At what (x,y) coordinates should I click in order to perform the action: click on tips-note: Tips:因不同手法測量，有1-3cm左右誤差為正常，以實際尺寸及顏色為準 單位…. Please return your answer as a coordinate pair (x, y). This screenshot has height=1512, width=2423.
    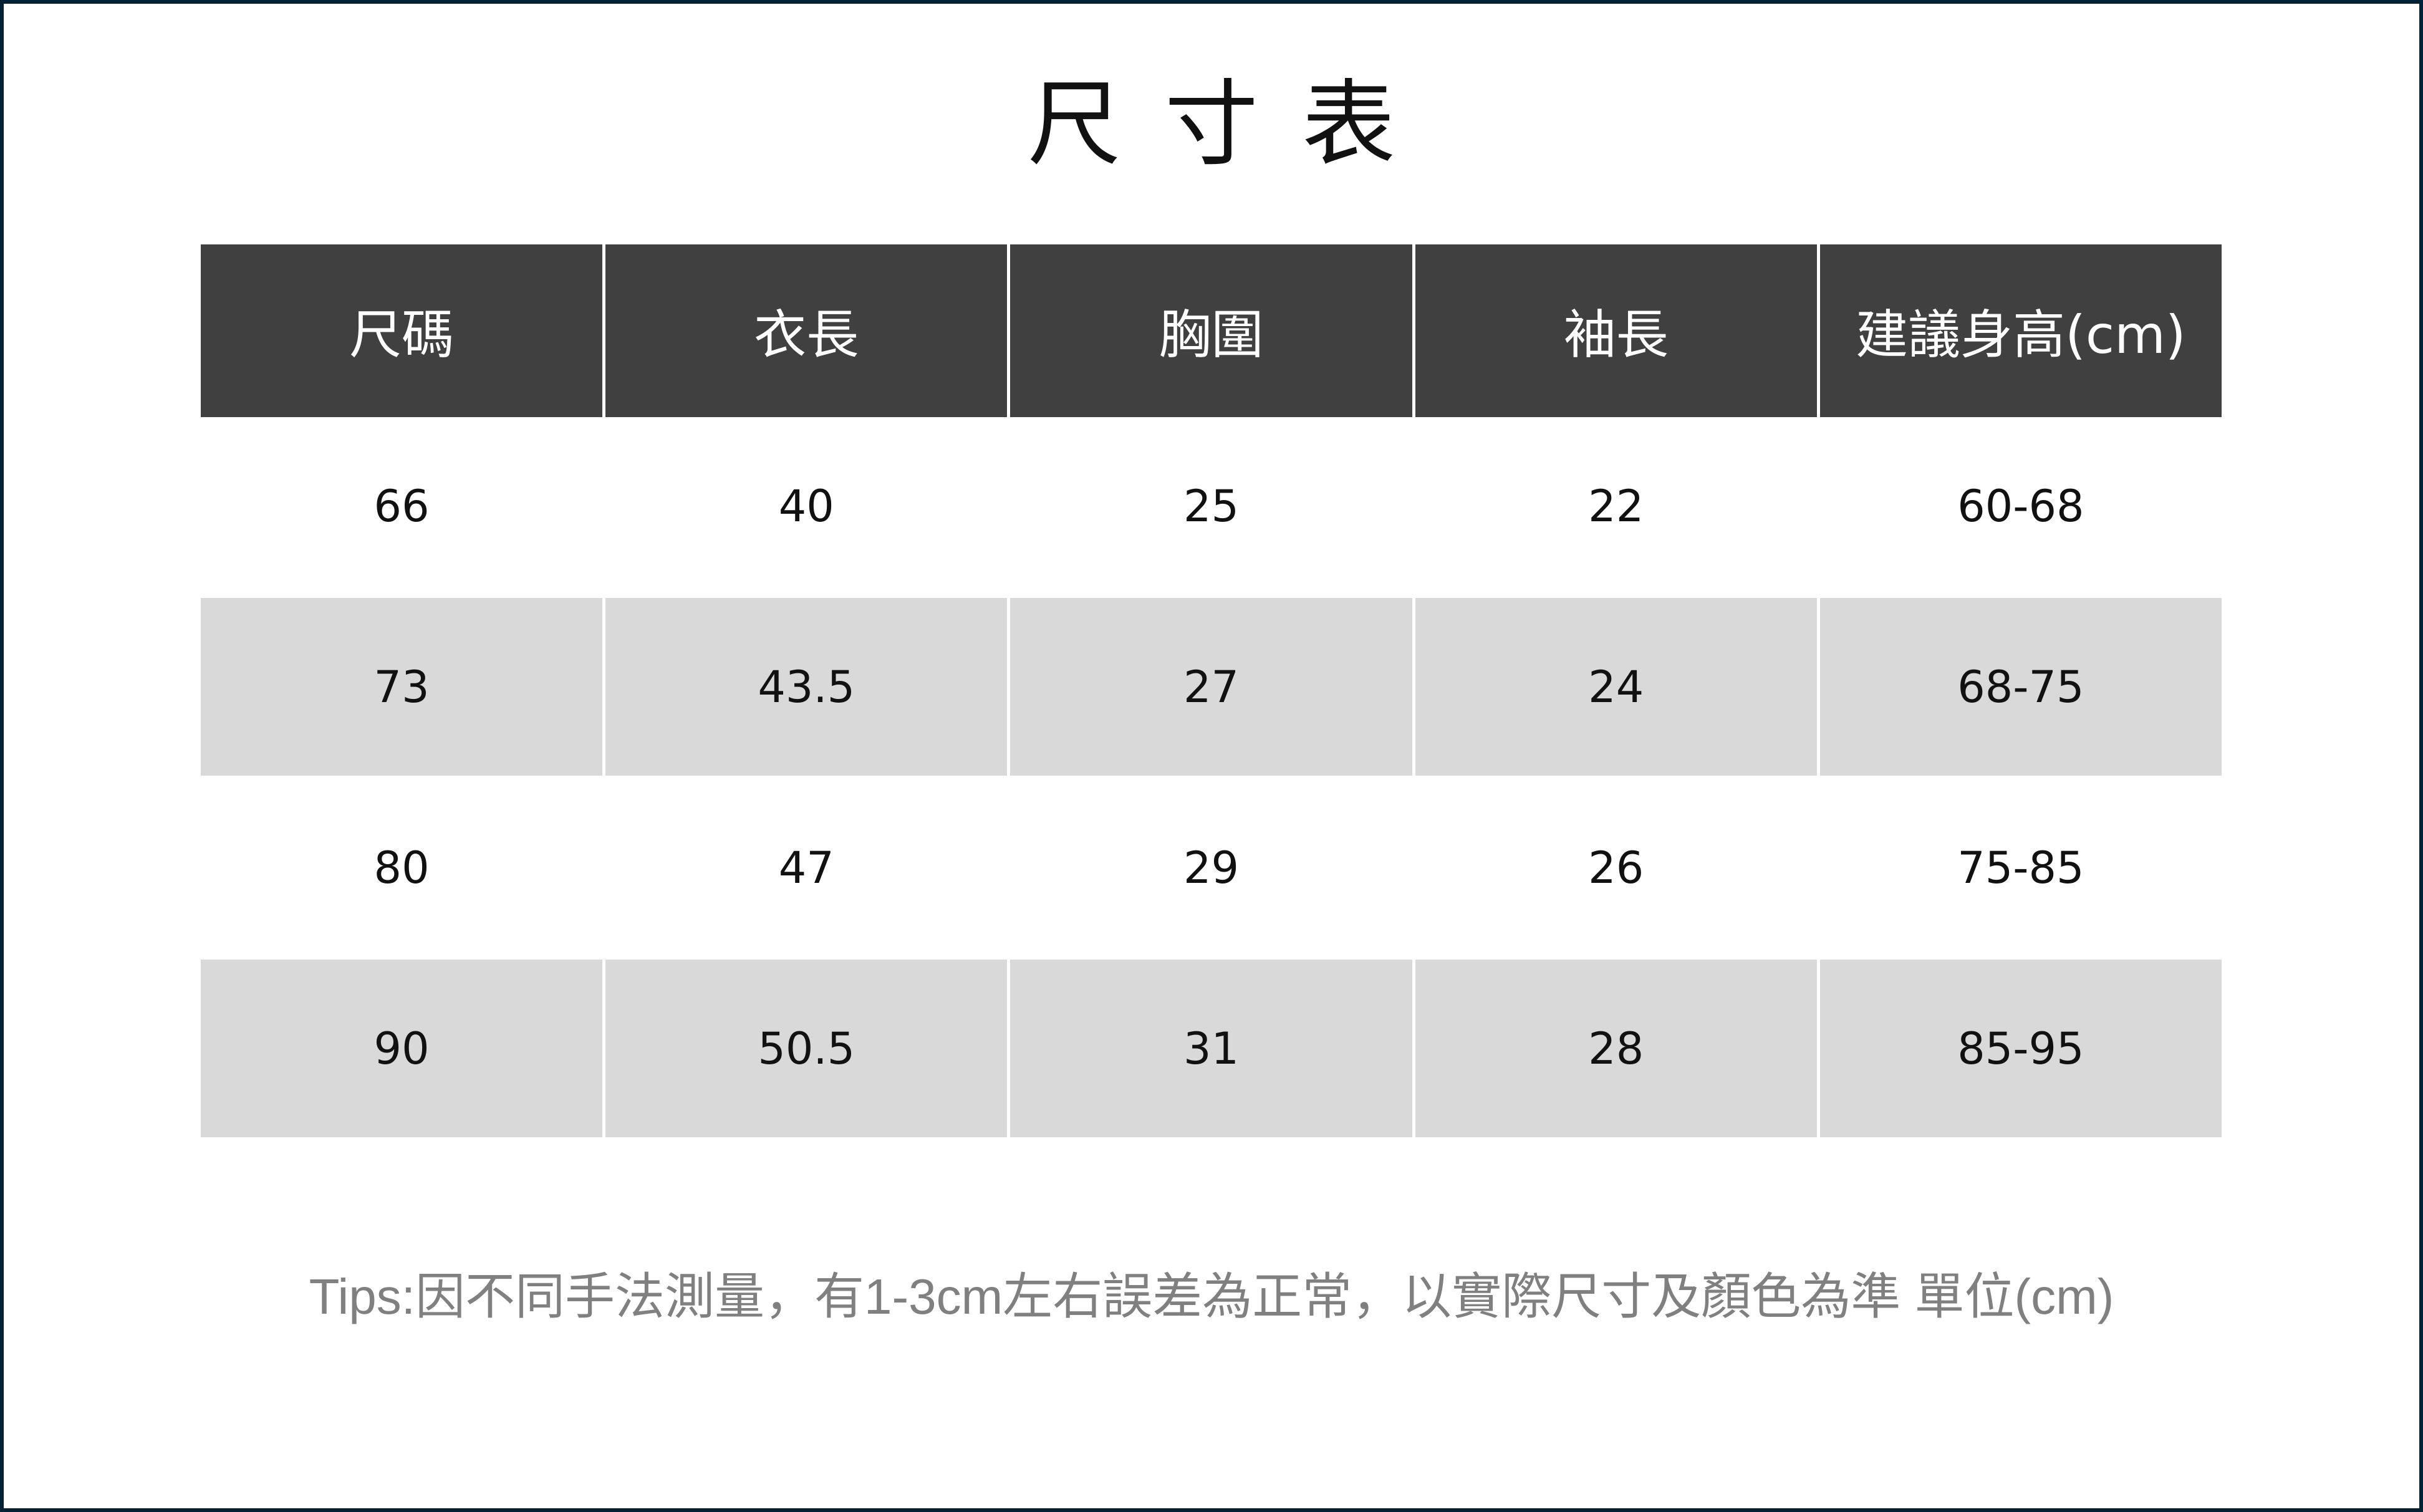
    Looking at the image, I should click on (1211, 1296).